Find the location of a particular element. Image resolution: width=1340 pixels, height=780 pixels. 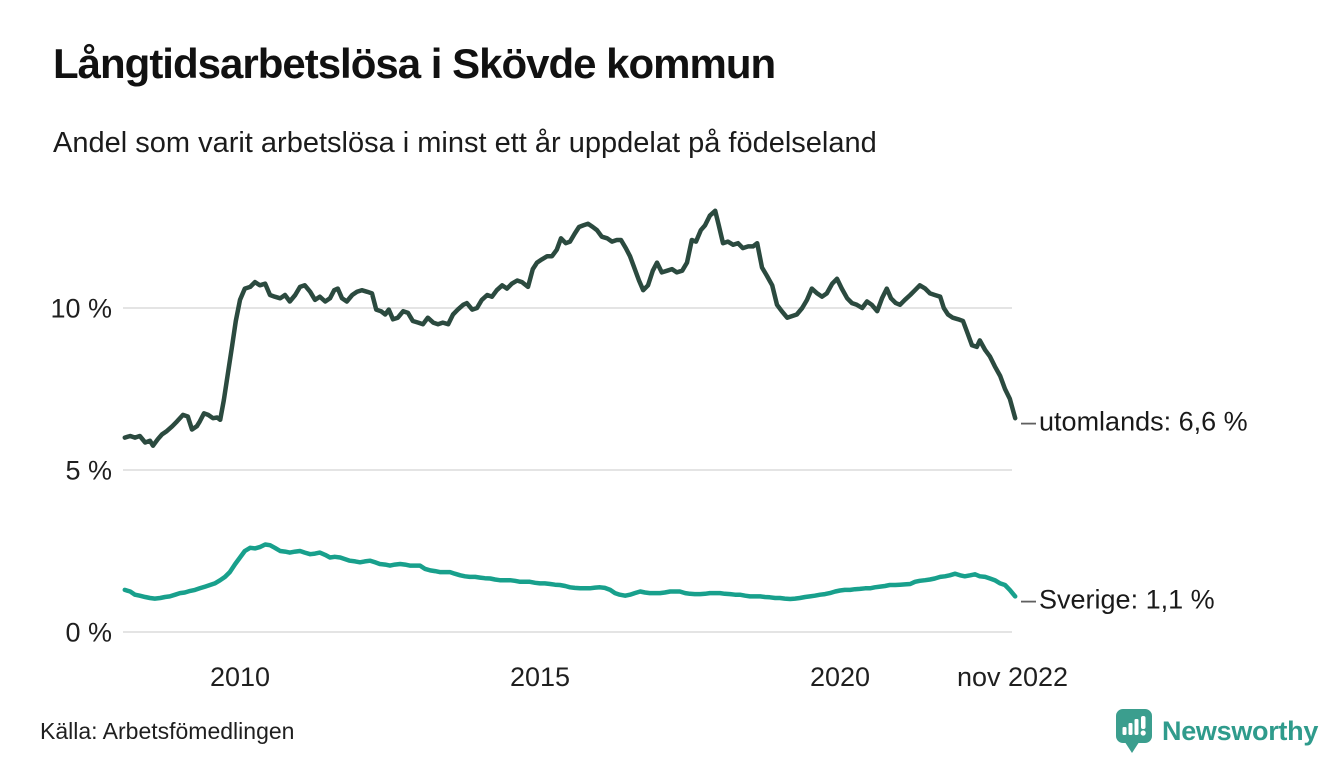

x-axis-tick-label: nov 2022 is located at coordinates (1012, 677).